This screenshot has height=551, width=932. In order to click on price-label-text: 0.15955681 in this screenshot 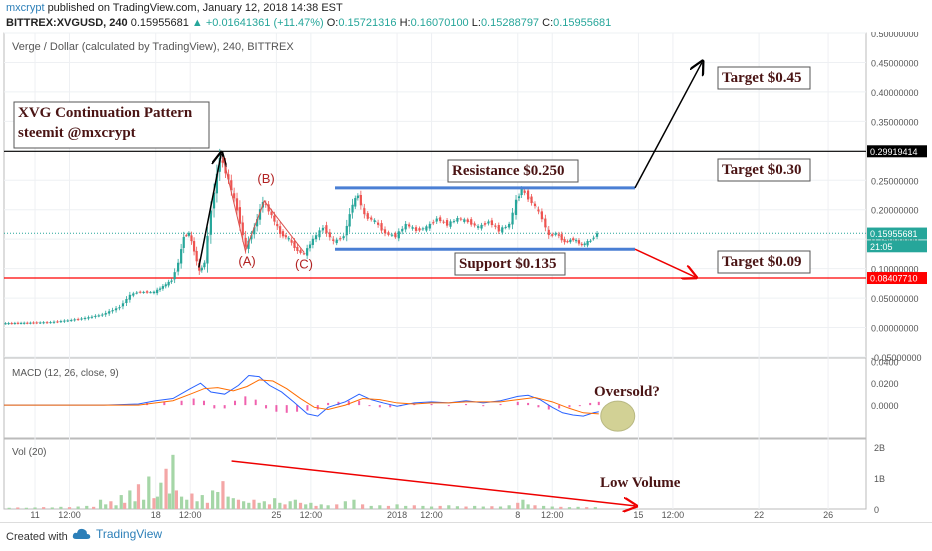, I will do `click(894, 234)`.